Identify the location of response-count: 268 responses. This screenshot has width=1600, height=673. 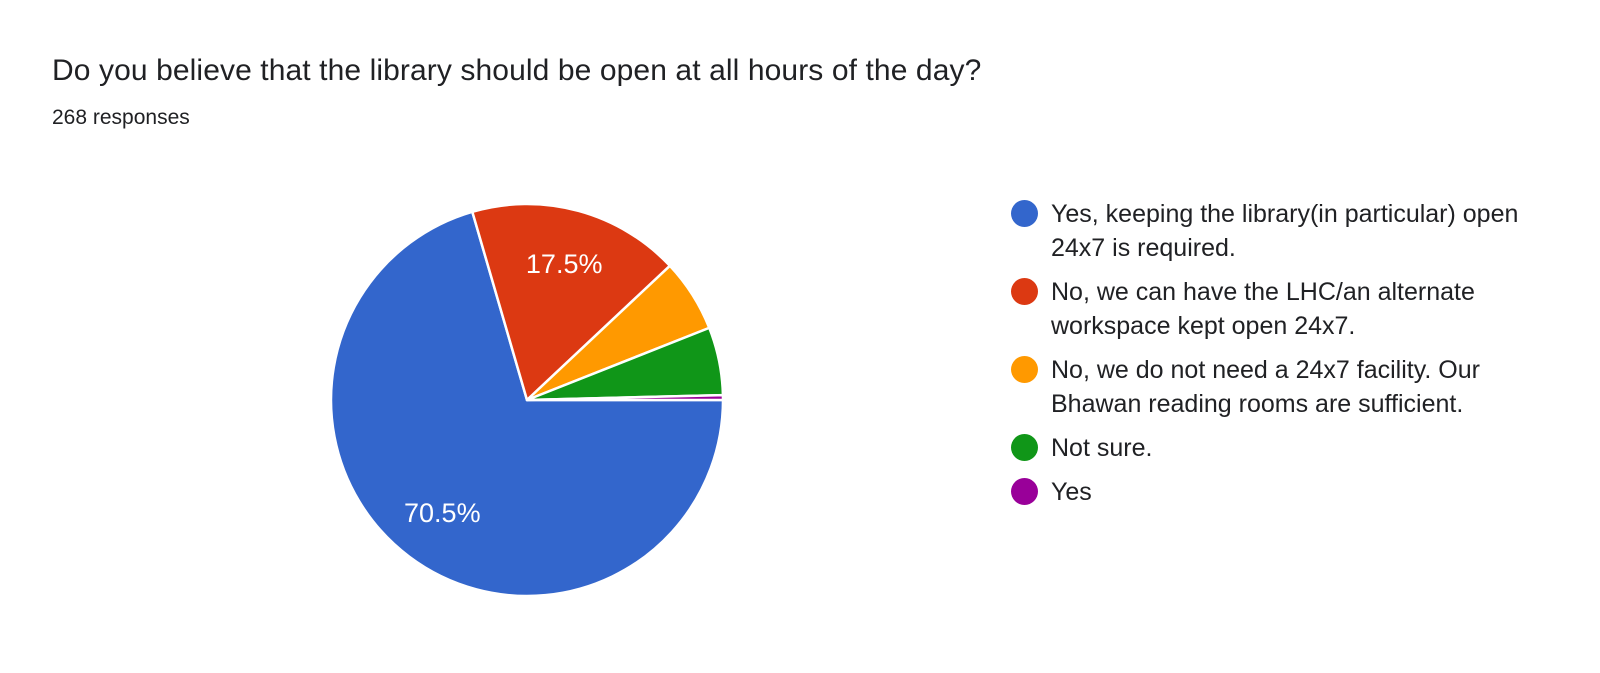
(121, 117).